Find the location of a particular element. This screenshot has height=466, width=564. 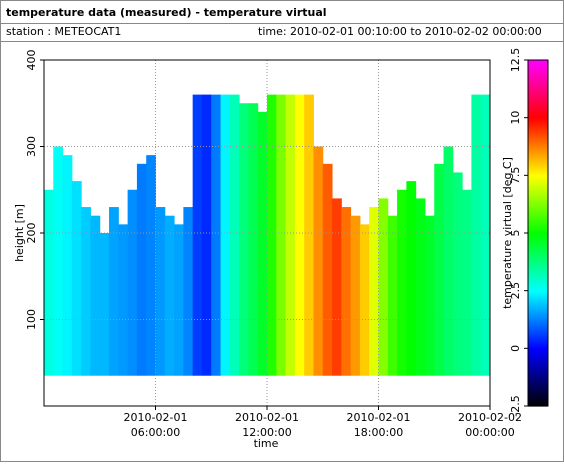

y-tick-label: 100 is located at coordinates (31, 319).